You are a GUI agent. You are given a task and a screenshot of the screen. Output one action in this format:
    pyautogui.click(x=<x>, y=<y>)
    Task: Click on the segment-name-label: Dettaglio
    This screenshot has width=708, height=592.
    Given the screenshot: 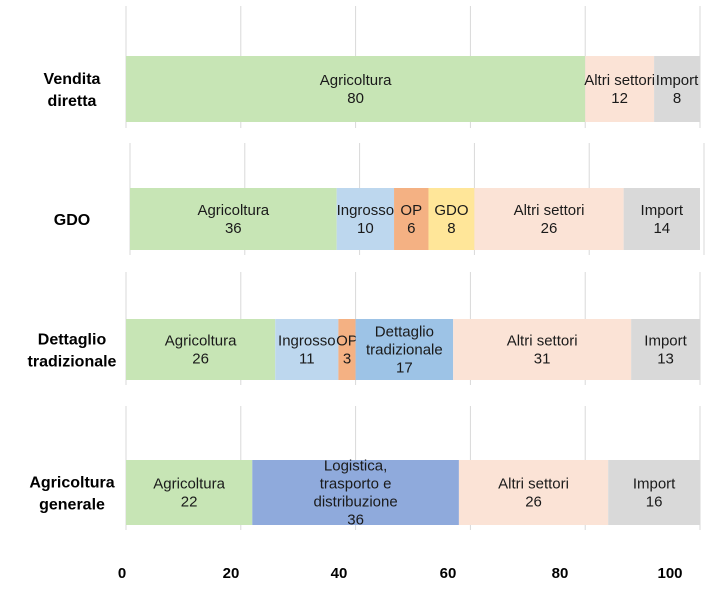 What is the action you would take?
    pyautogui.click(x=404, y=332)
    